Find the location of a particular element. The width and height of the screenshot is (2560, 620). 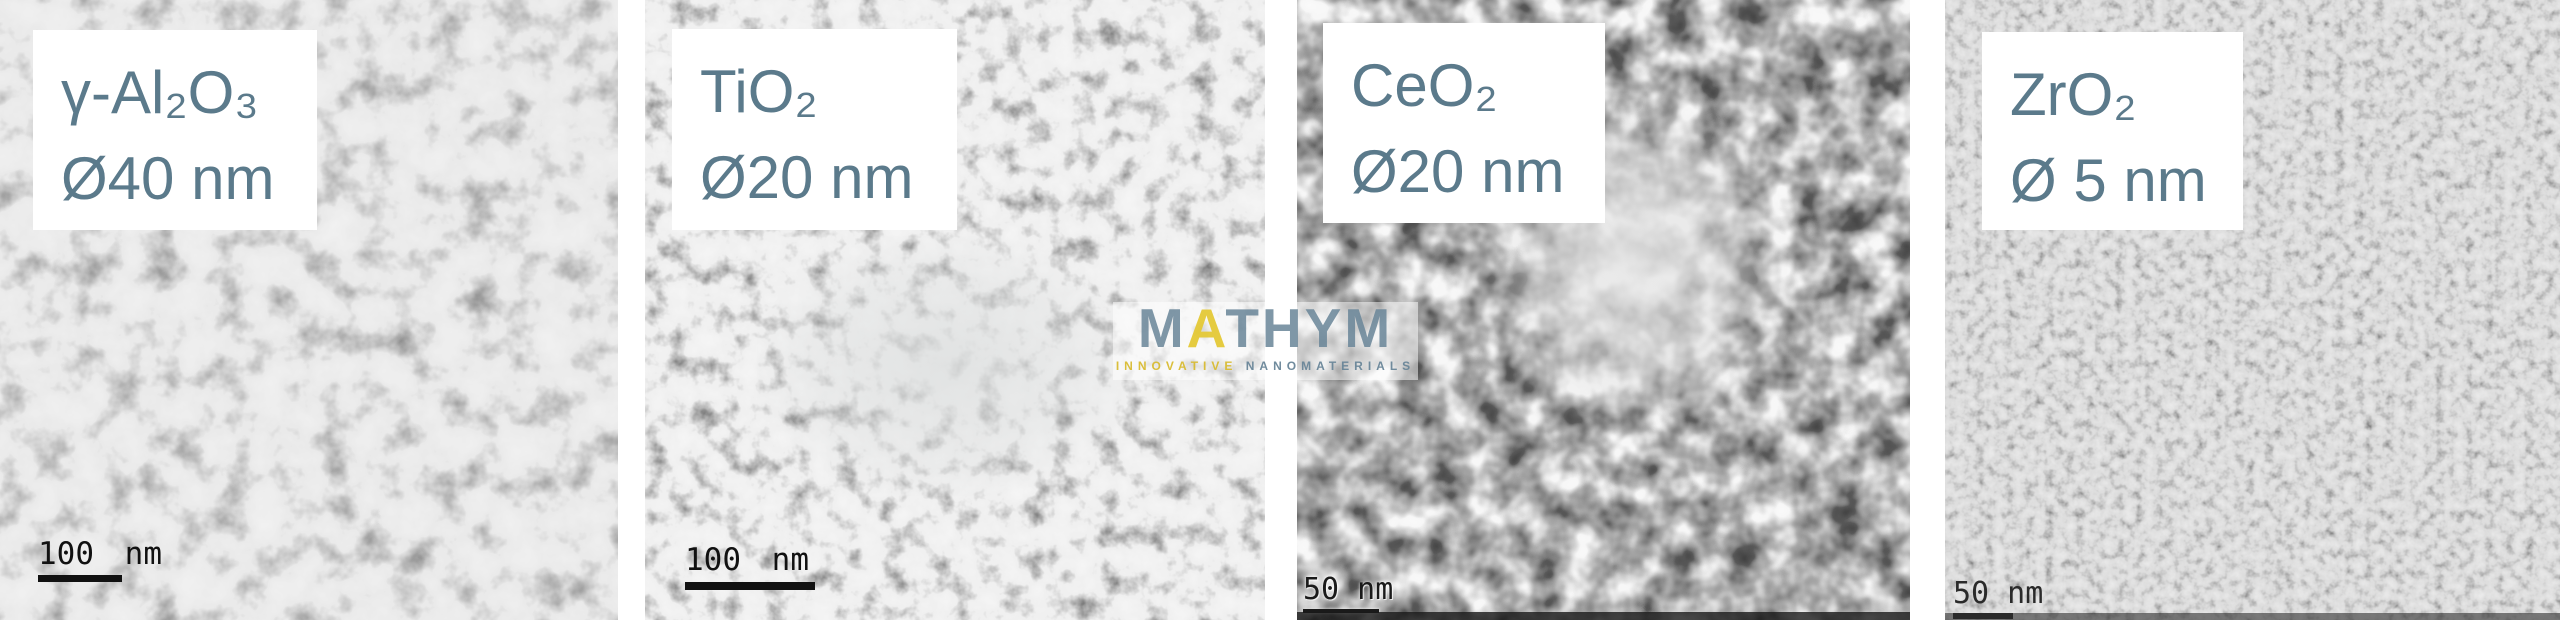

mathym-watermark: MATHYM INNOVATIVE NANOMATERIALS is located at coordinates (1265, 340).